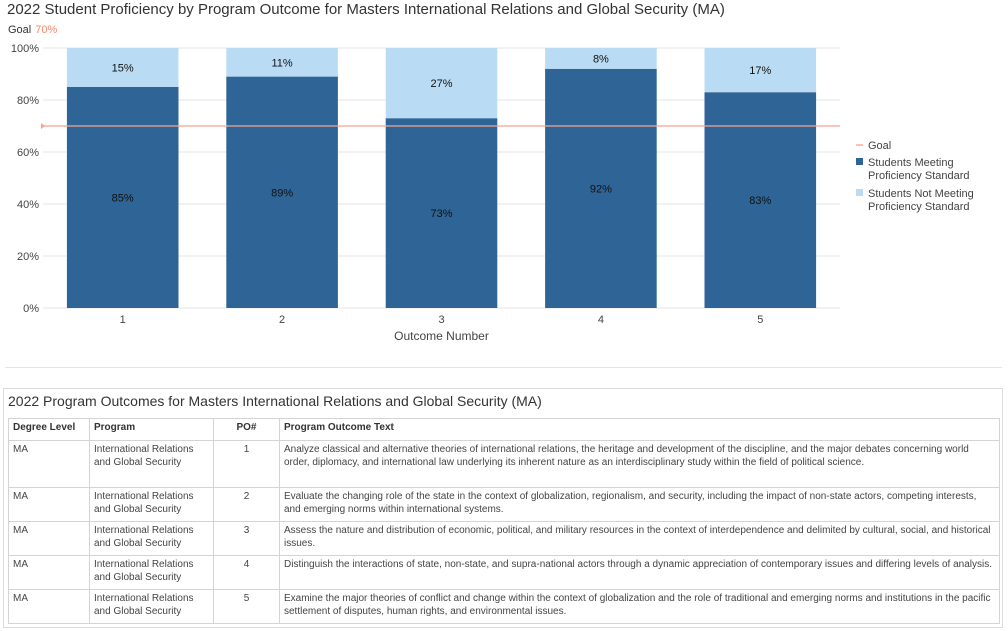 Image resolution: width=1008 pixels, height=631 pixels. What do you see at coordinates (28, 257) in the screenshot?
I see `y-tick-label: 20%` at bounding box center [28, 257].